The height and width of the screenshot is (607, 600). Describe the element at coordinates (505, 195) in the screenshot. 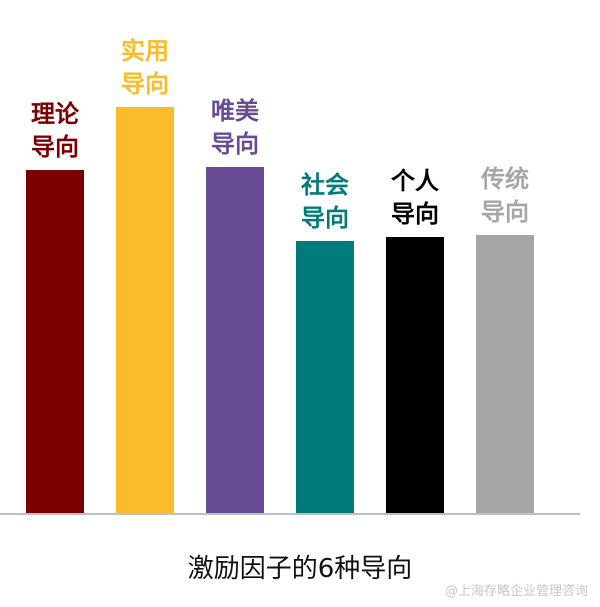

I see `bar-label: 传统导向` at that location.